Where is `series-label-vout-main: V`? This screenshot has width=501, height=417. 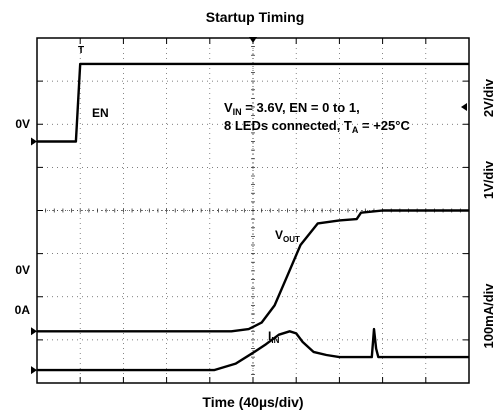 series-label-vout-main: V is located at coordinates (279, 235).